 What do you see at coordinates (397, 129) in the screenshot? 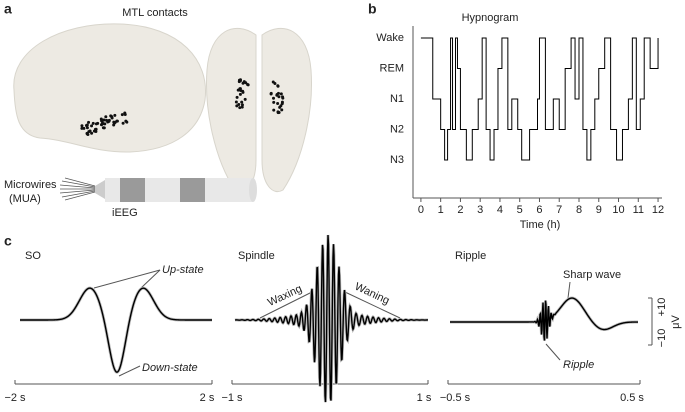
I see `y-tick-label: N2` at bounding box center [397, 129].